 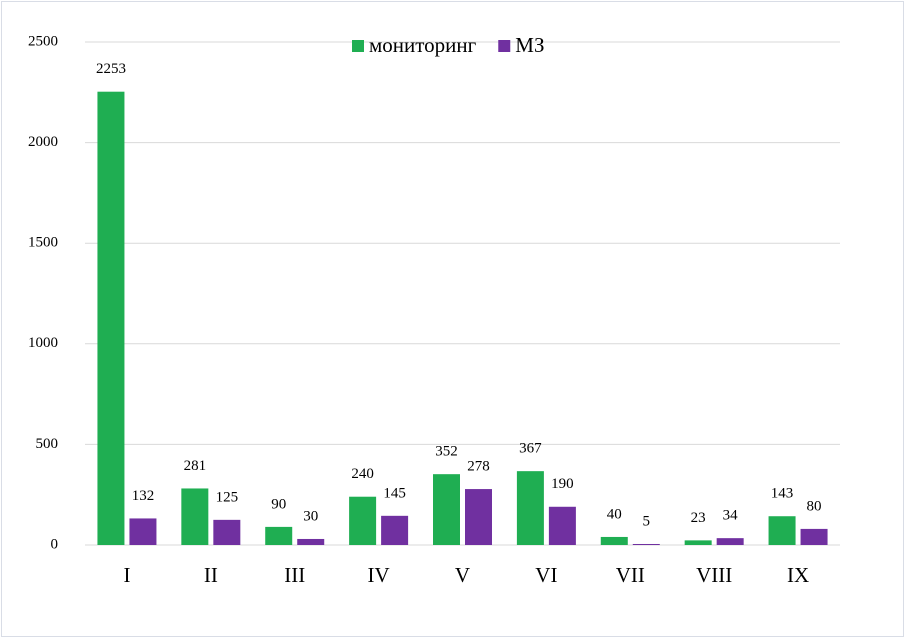 I want to click on value-label: 125, so click(x=227, y=497).